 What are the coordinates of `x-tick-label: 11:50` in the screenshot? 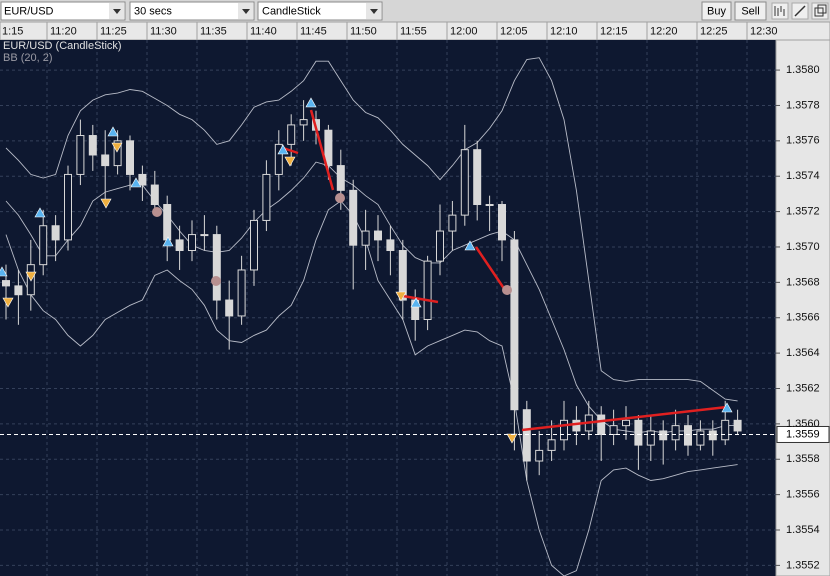 It's located at (363, 31).